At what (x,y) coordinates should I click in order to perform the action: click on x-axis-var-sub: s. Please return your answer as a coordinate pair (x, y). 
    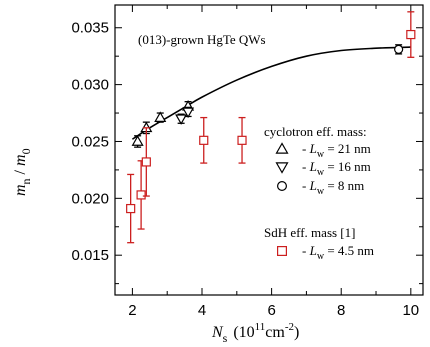
    Looking at the image, I should click on (225, 338).